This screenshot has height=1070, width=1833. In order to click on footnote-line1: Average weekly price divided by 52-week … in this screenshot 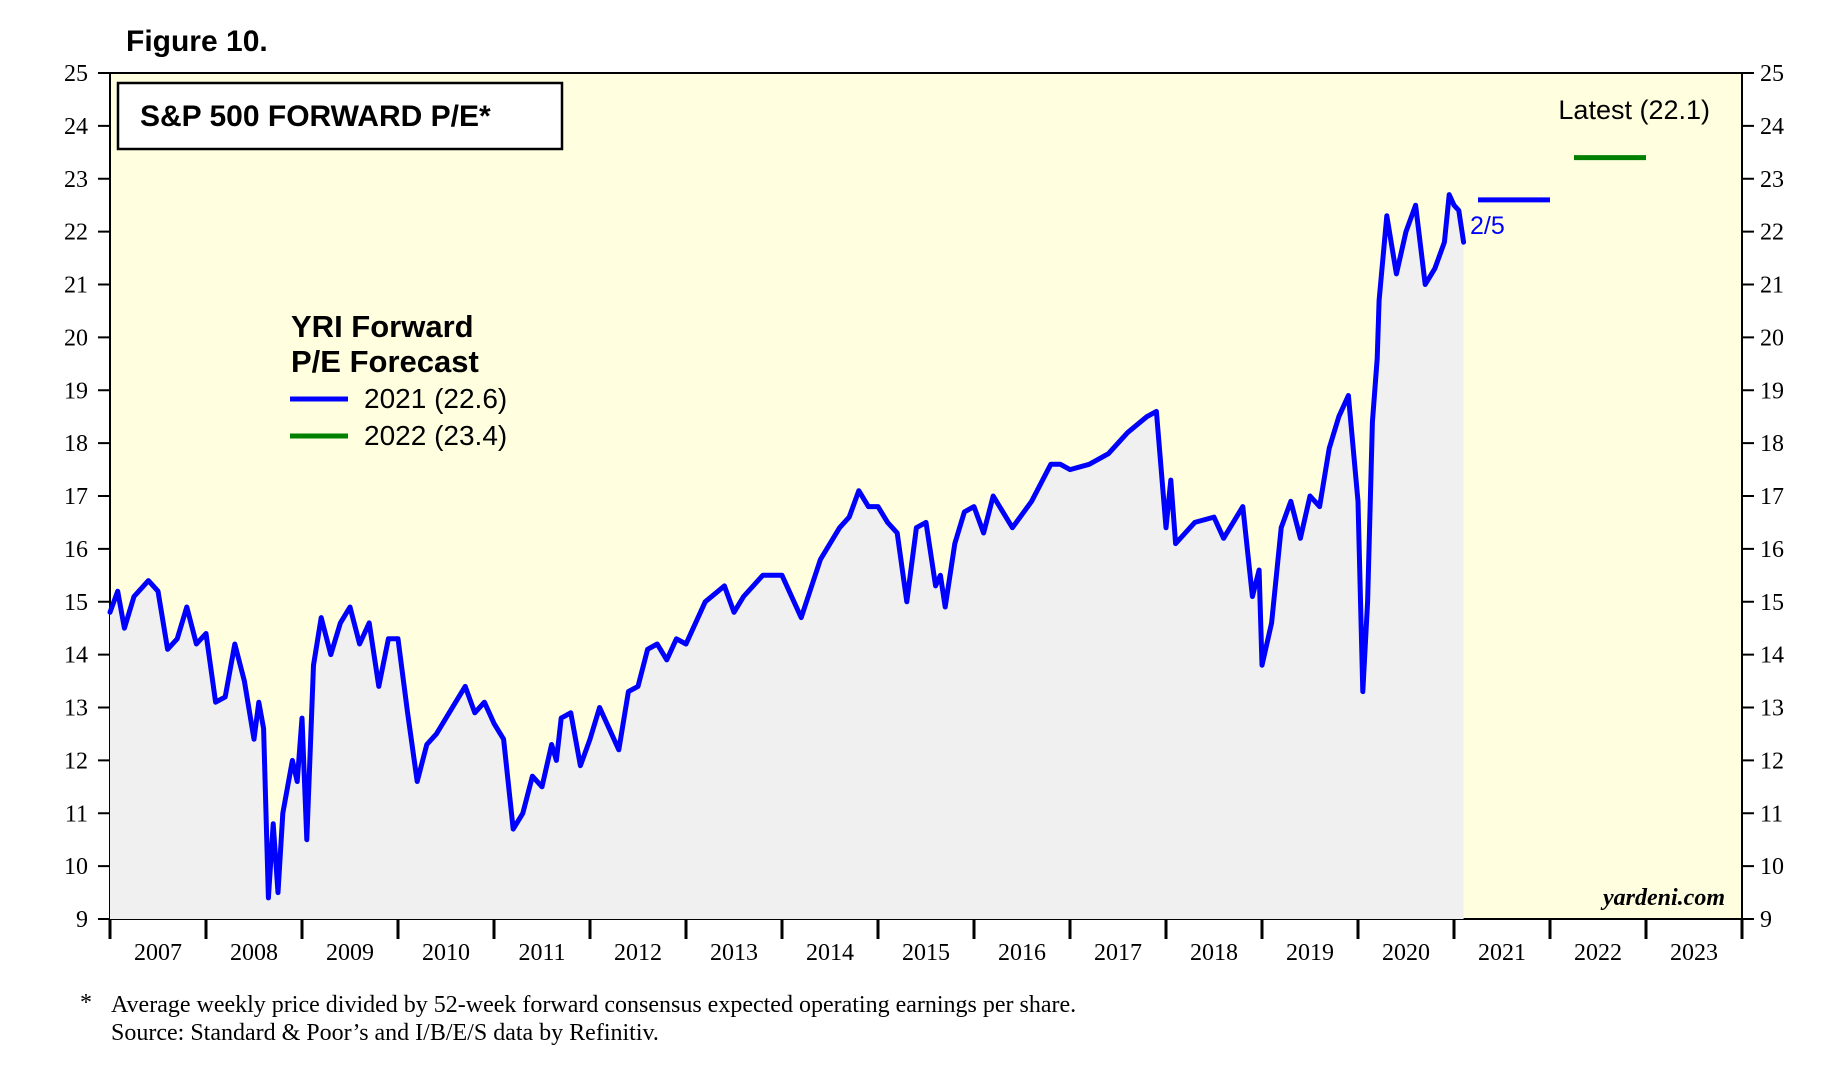, I will do `click(593, 1005)`.